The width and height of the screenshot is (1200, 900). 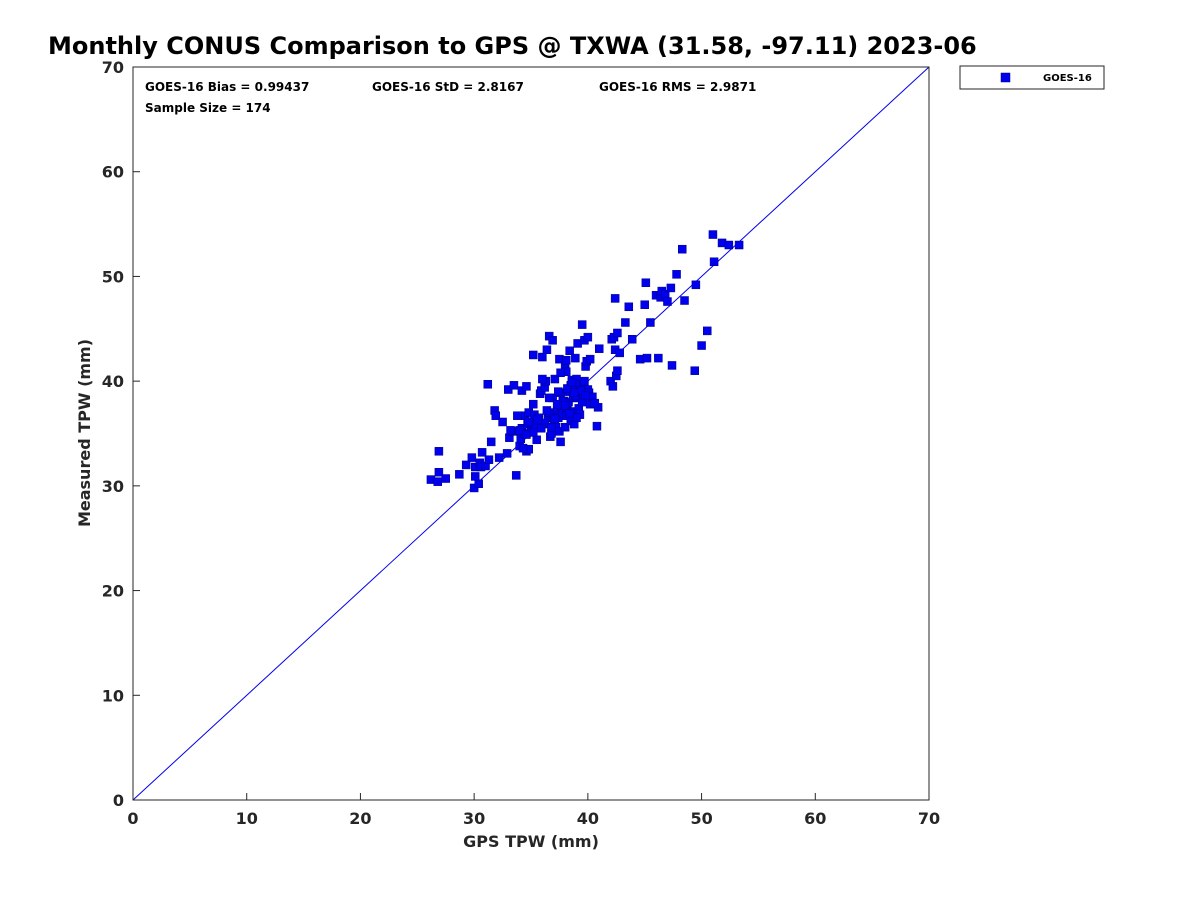 I want to click on y-axis-label: Measured TPW (mm), so click(x=84, y=433).